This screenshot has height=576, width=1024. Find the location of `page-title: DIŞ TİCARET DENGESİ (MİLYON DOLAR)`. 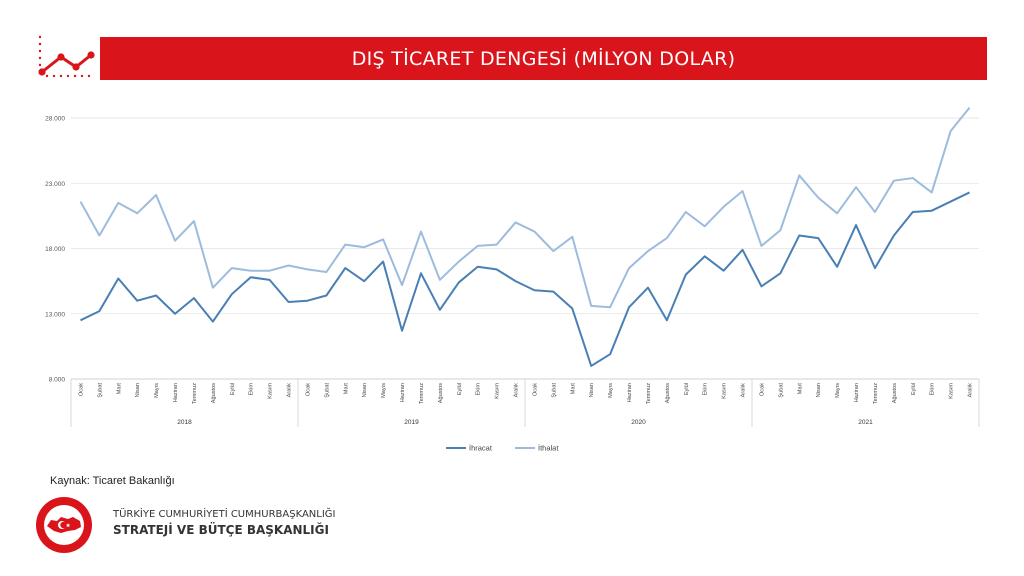

page-title: DIŞ TİCARET DENGESİ (MİLYON DOLAR) is located at coordinates (543, 58).